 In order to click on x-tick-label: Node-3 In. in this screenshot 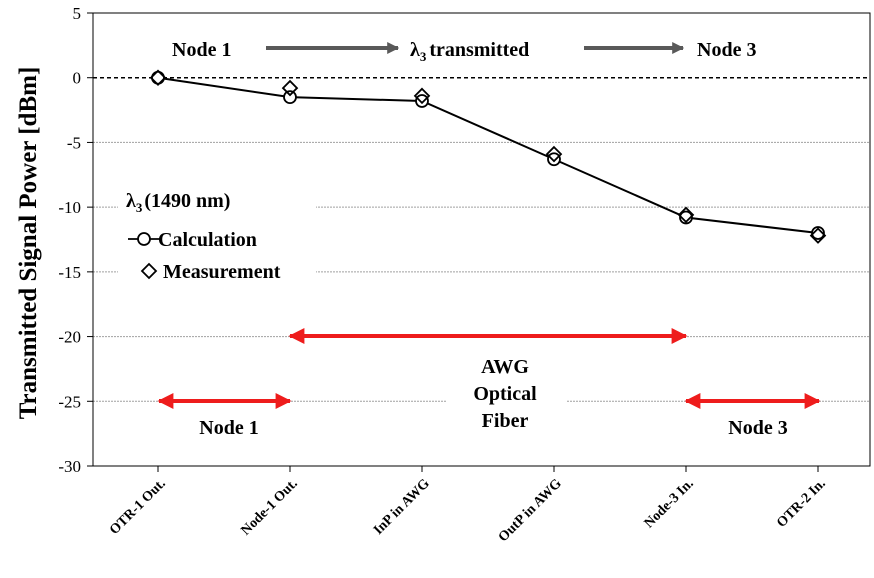, I will do `click(669, 503)`.